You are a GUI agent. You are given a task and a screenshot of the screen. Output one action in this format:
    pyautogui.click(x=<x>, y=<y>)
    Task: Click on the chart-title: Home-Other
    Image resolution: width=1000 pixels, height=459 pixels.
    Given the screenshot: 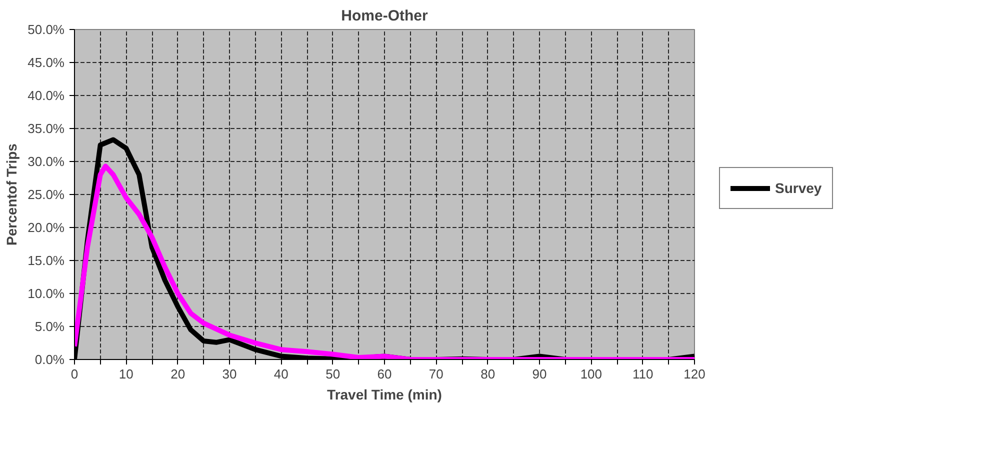 What is the action you would take?
    pyautogui.click(x=384, y=16)
    